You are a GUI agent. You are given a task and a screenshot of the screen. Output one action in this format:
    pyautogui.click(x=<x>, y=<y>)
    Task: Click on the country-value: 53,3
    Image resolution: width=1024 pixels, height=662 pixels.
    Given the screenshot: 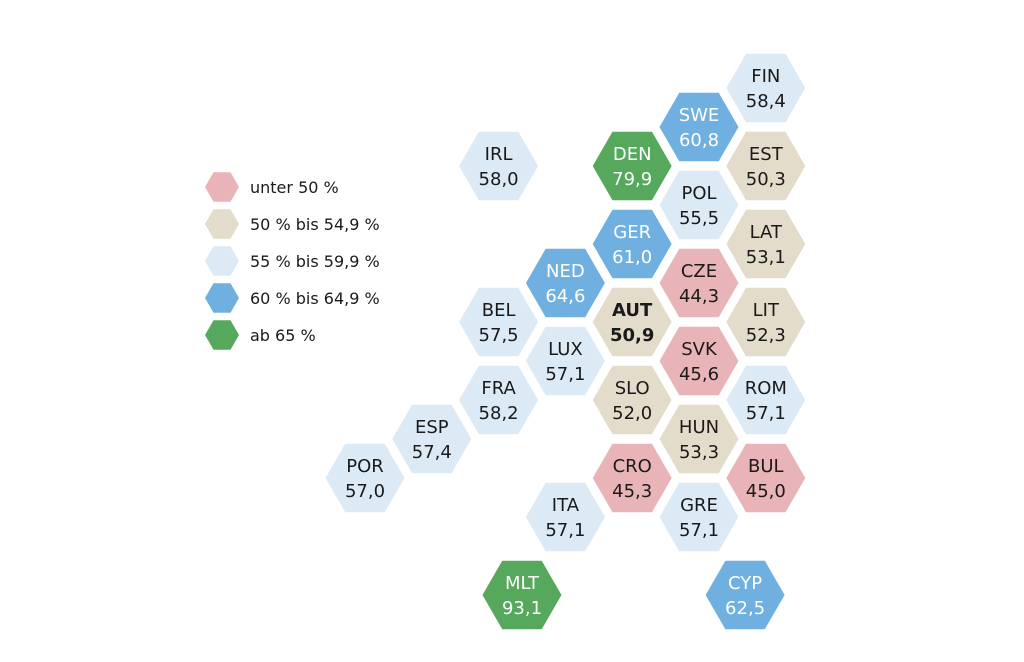 What is the action you would take?
    pyautogui.click(x=699, y=452)
    